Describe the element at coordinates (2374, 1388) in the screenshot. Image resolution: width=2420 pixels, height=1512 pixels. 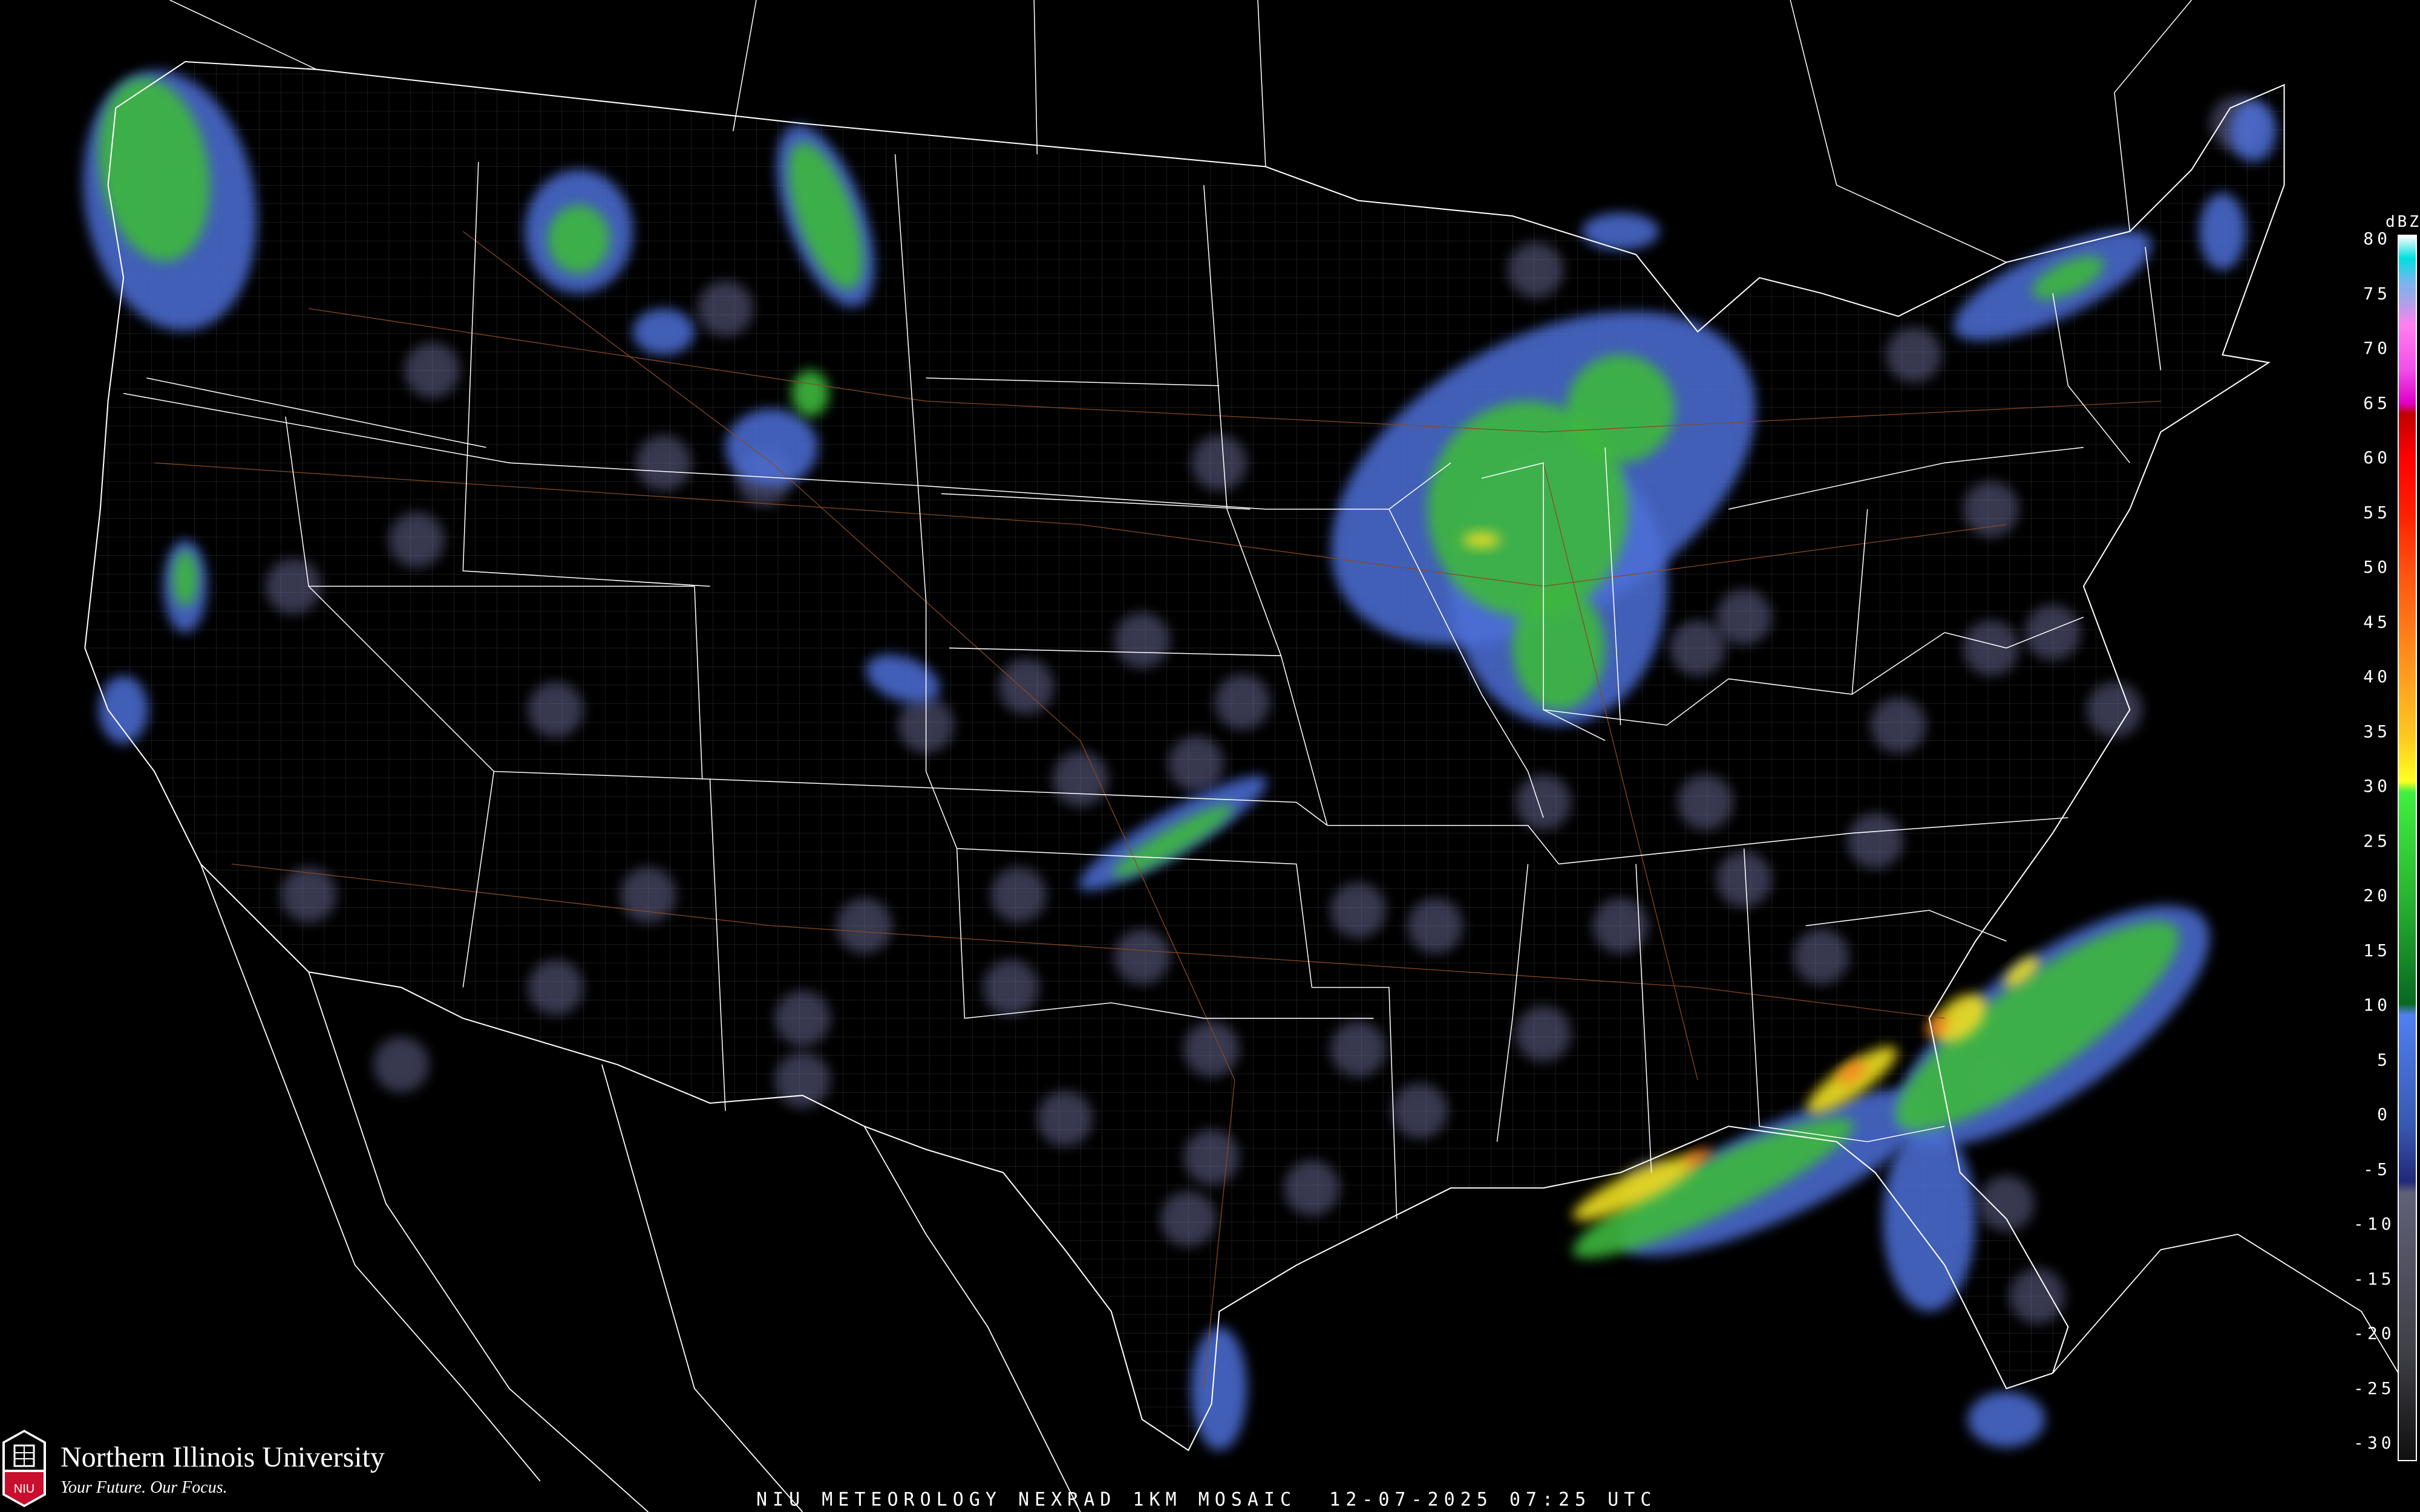
I see `color-scale-tick-label: -25` at that location.